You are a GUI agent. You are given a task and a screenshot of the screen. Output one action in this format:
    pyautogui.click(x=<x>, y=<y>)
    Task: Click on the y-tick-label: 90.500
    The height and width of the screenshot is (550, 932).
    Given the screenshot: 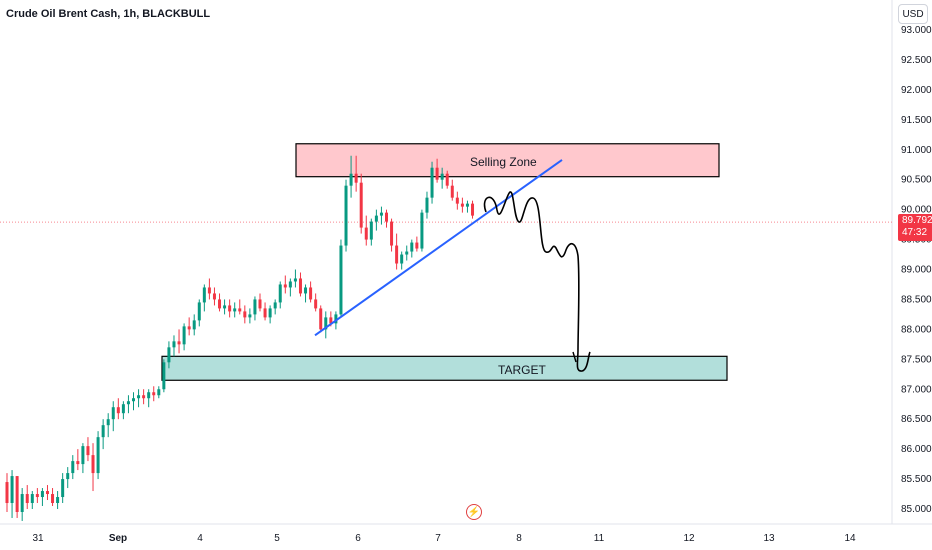 What is the action you would take?
    pyautogui.click(x=916, y=180)
    